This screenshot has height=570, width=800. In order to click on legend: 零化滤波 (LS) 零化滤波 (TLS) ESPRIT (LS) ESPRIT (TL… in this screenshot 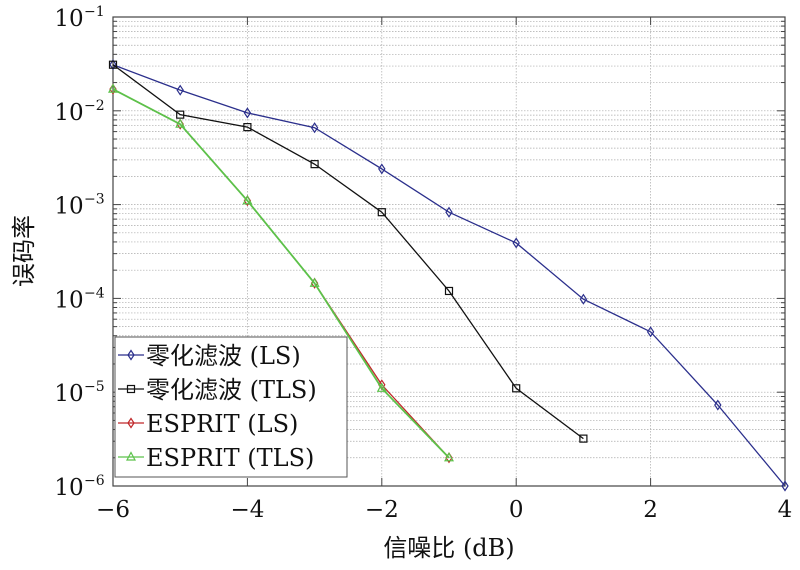, I will do `click(231, 407)`.